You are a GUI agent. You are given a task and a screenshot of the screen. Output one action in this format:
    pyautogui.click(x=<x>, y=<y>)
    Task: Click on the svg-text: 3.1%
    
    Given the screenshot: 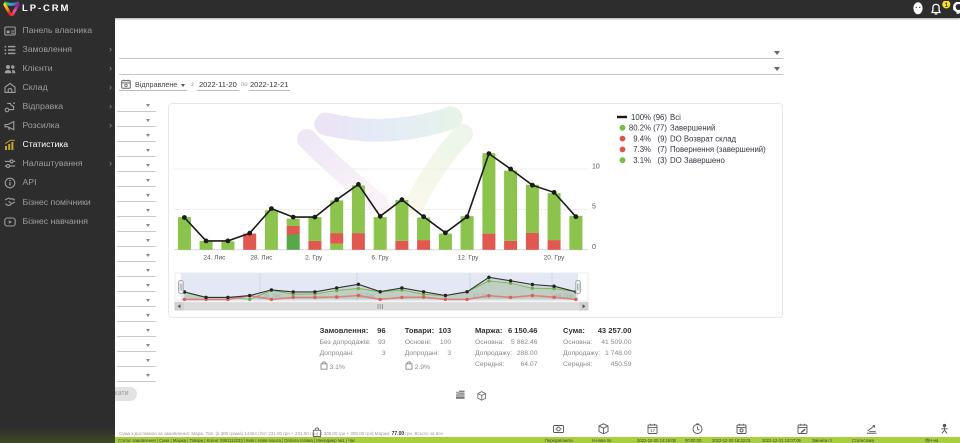 What is the action you would take?
    pyautogui.click(x=642, y=160)
    